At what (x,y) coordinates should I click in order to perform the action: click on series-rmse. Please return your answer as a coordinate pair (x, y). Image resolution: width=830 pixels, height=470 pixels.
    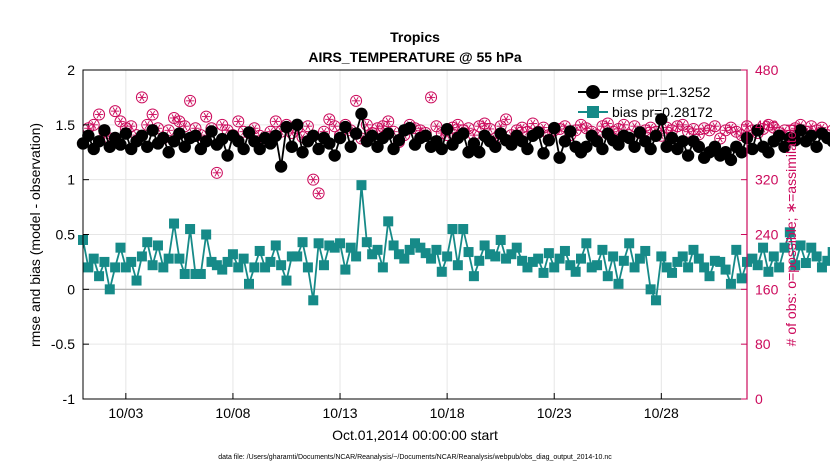
    Looking at the image, I should click on (453, 140).